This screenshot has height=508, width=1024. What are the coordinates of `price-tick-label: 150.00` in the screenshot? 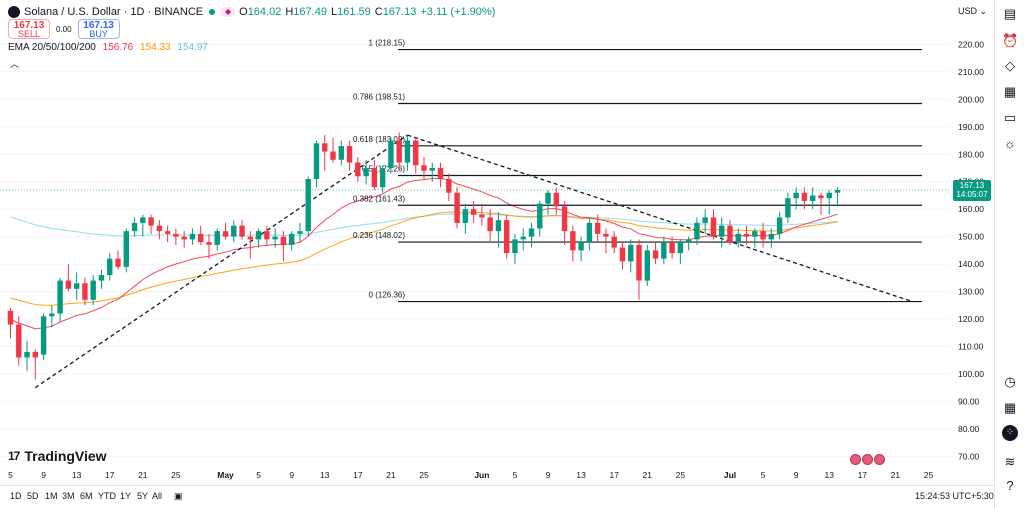 It's located at (971, 237).